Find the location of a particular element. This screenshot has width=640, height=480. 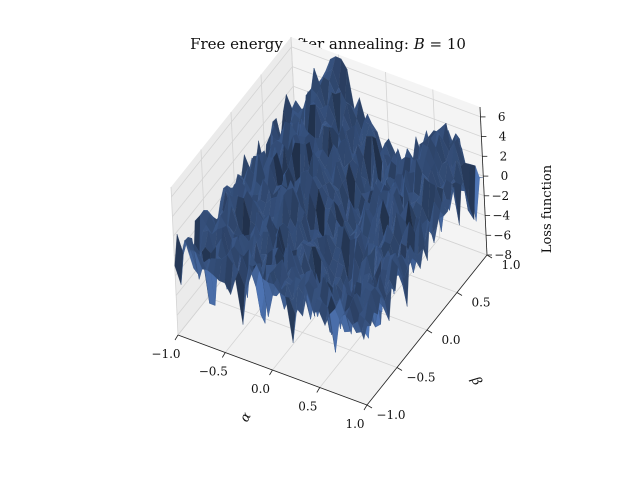

y-tick-label: 1.0 is located at coordinates (510, 265).